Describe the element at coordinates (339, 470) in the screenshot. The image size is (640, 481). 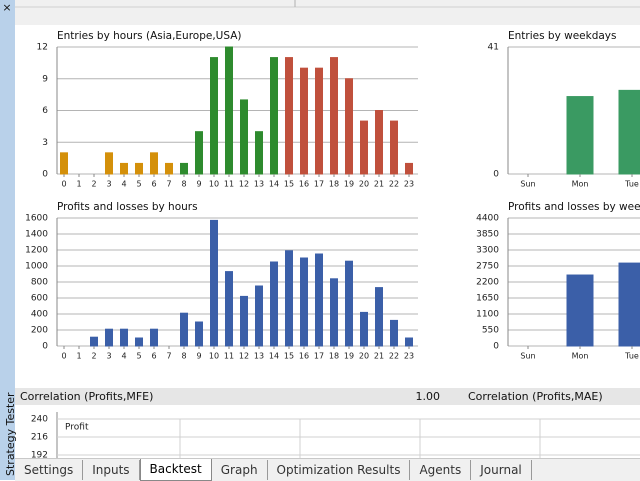
I see `tab: Optimization Results` at that location.